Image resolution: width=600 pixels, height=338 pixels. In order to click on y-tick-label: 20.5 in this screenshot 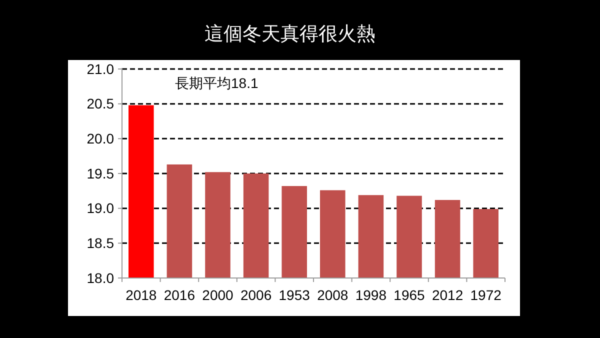, I will do `click(100, 104)`.